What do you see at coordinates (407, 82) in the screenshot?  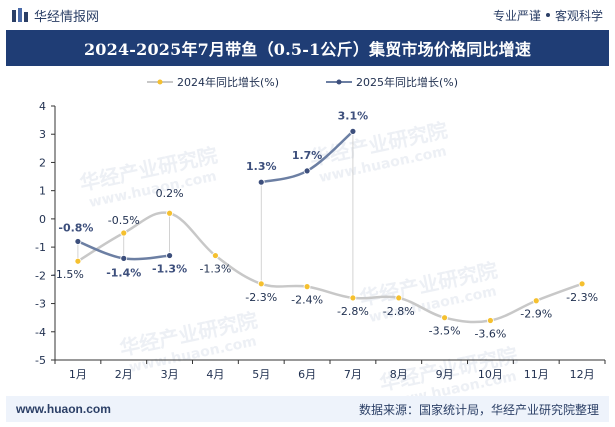 I see `series-2025-legend-label: 2025年同比增长(%)` at bounding box center [407, 82].